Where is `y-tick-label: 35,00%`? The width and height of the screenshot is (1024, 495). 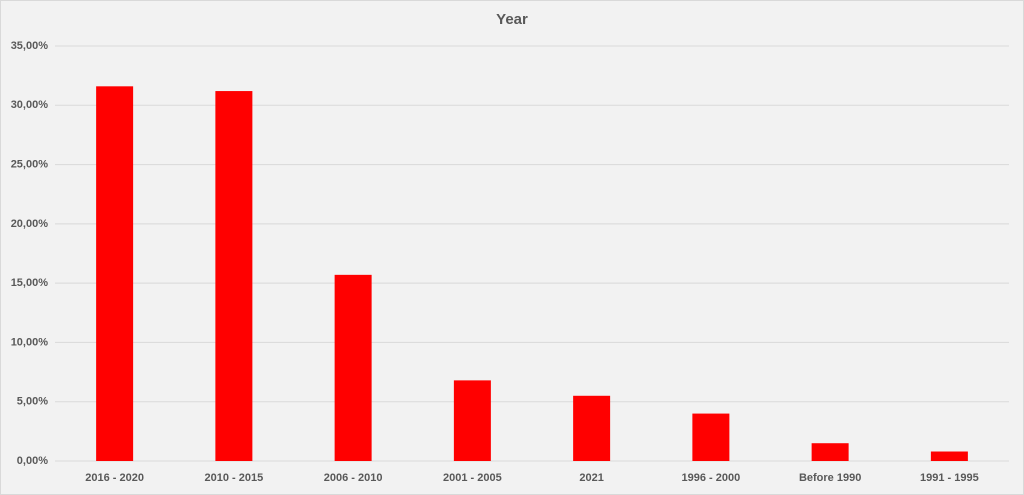
y-tick-label: 35,00% is located at coordinates (30, 46).